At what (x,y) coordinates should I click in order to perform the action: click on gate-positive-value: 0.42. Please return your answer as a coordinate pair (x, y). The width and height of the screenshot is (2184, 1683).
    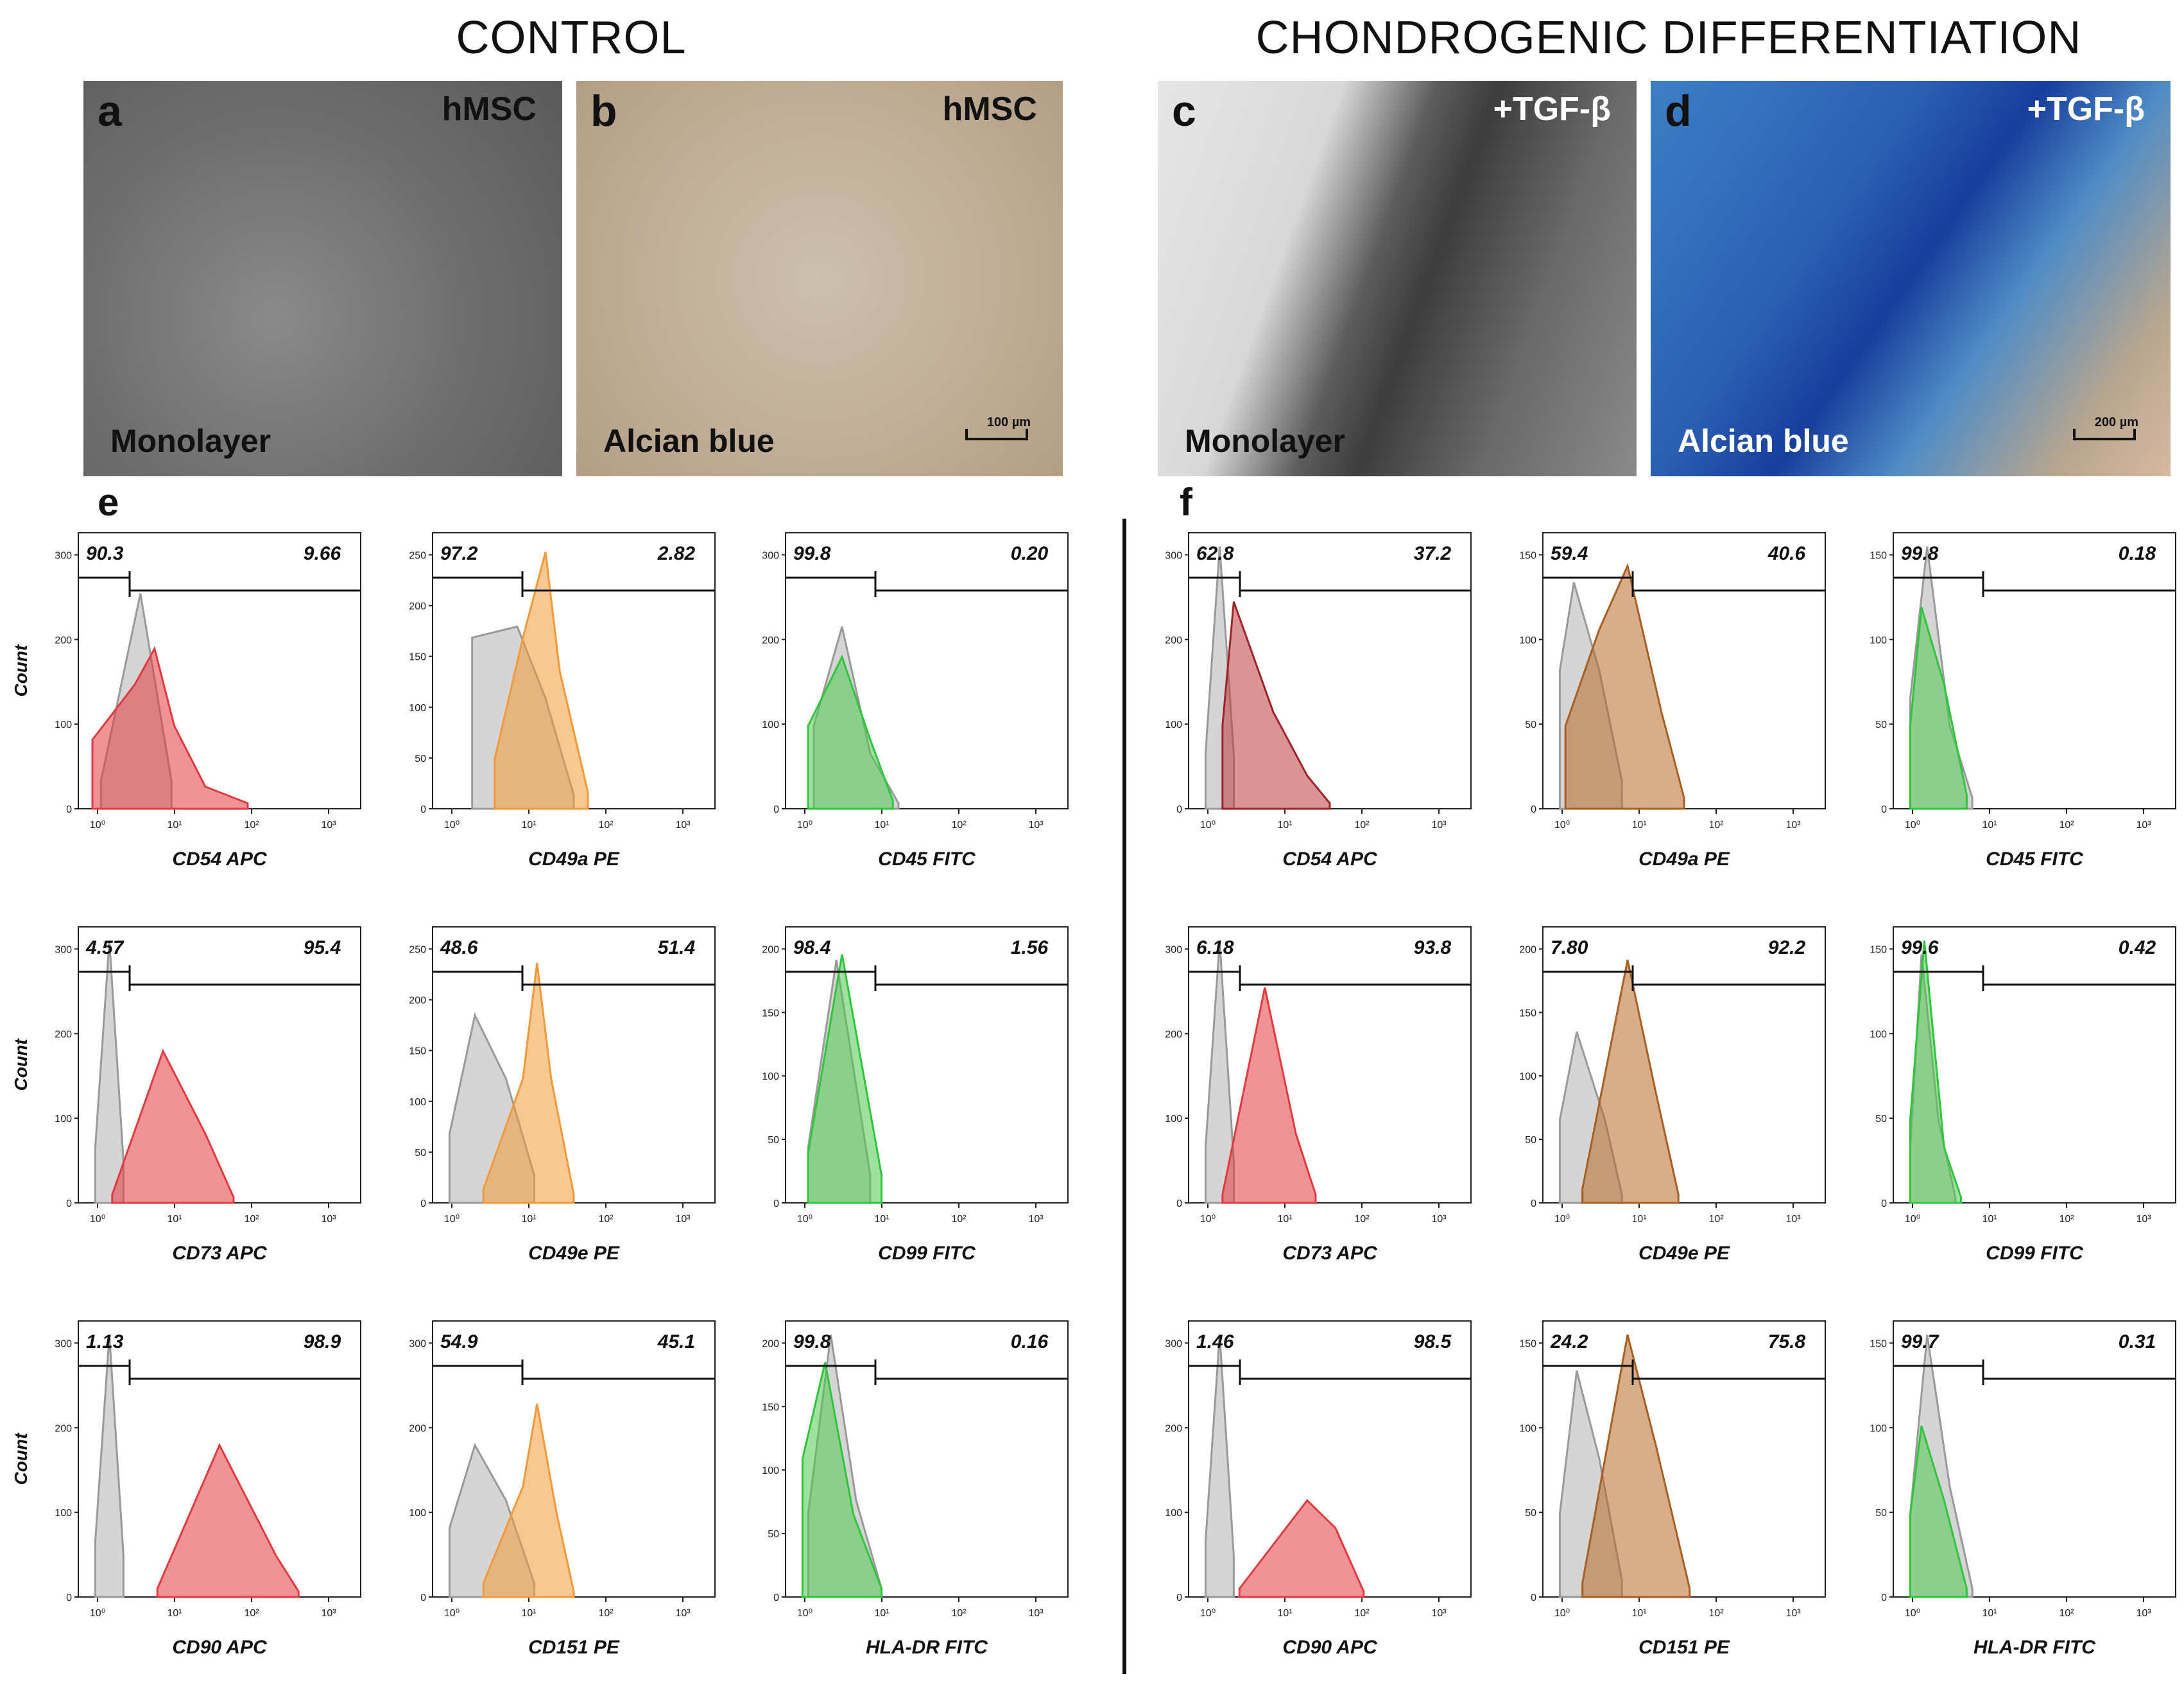
    Looking at the image, I should click on (2137, 947).